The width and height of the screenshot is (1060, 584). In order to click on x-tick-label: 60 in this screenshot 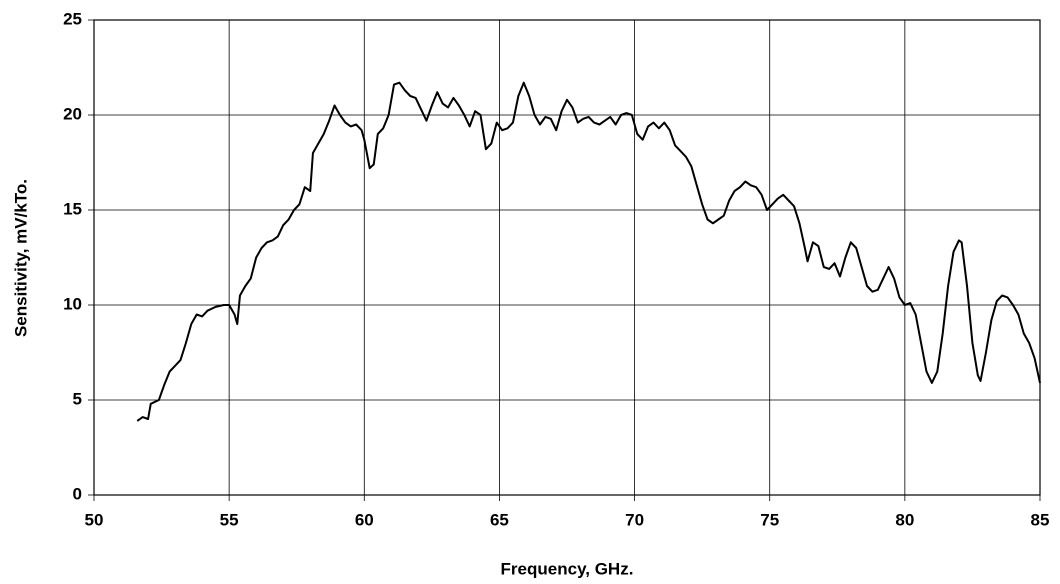, I will do `click(364, 519)`.